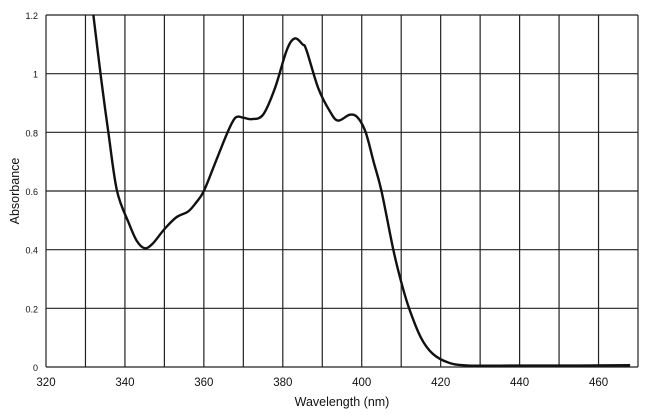 The height and width of the screenshot is (418, 646). Describe the element at coordinates (15, 191) in the screenshot. I see `y-axis-label: Absorbance` at that location.